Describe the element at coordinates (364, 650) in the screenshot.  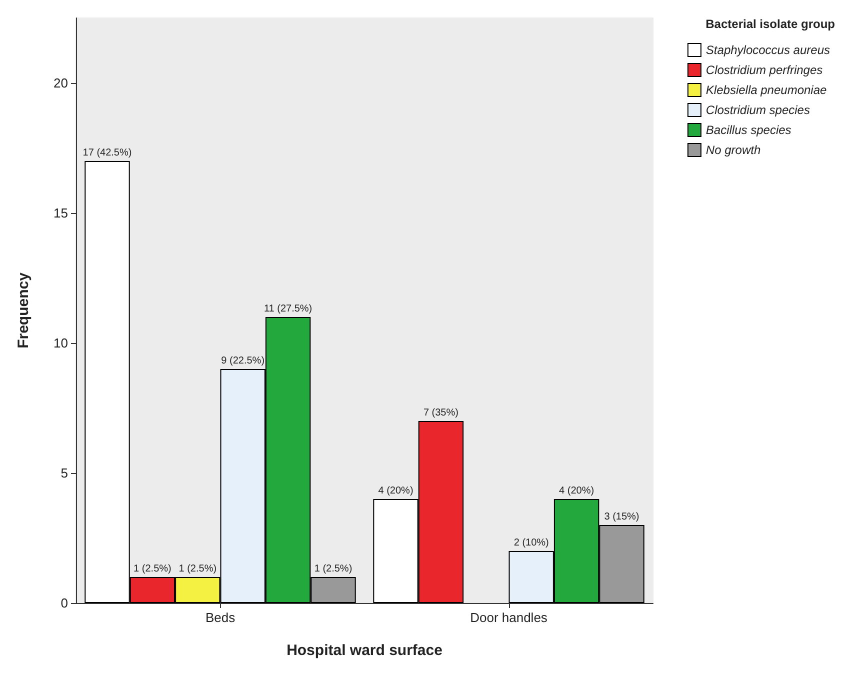
I see `x-axis-title: Hospital ward surface` at that location.